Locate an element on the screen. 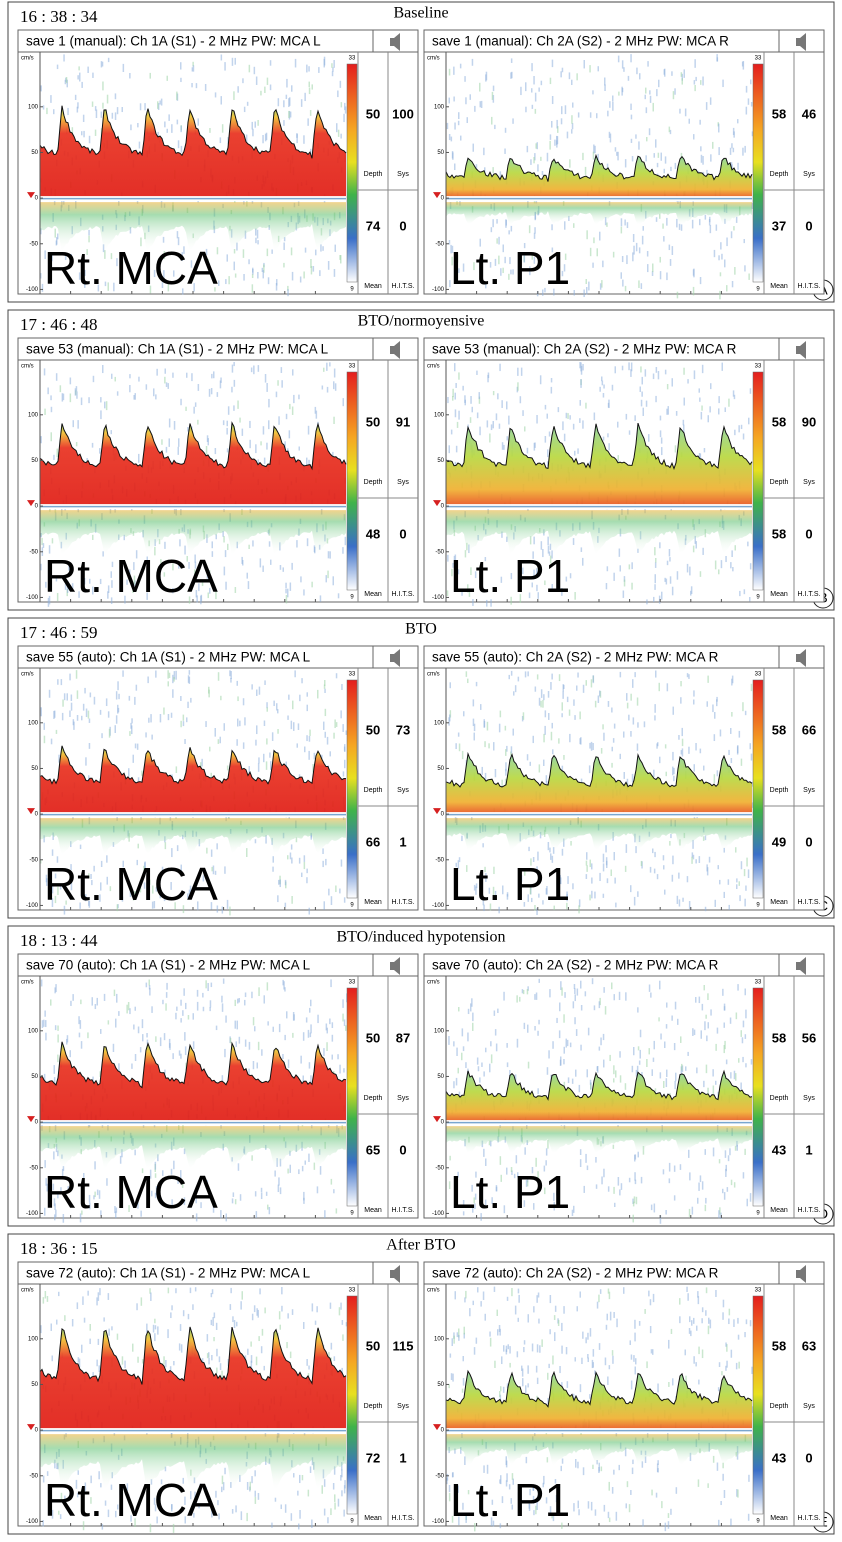 The height and width of the screenshot is (1542, 842). mean-value: 74 is located at coordinates (373, 225).